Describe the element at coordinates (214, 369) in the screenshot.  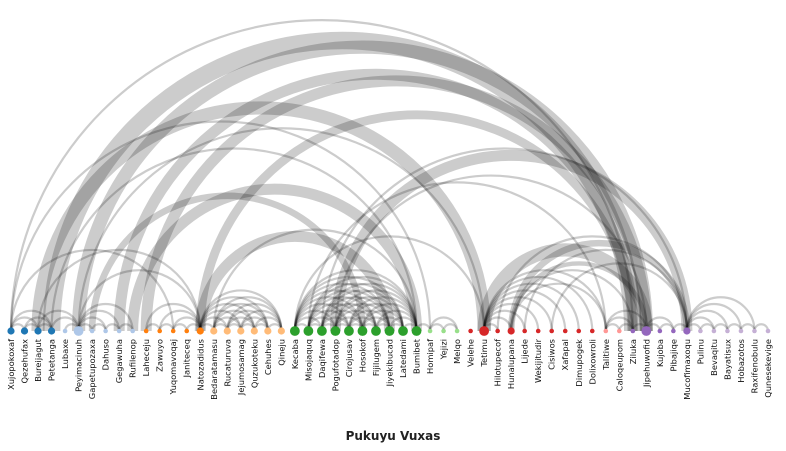
I see `node-label: Bedaratamasu` at that location.